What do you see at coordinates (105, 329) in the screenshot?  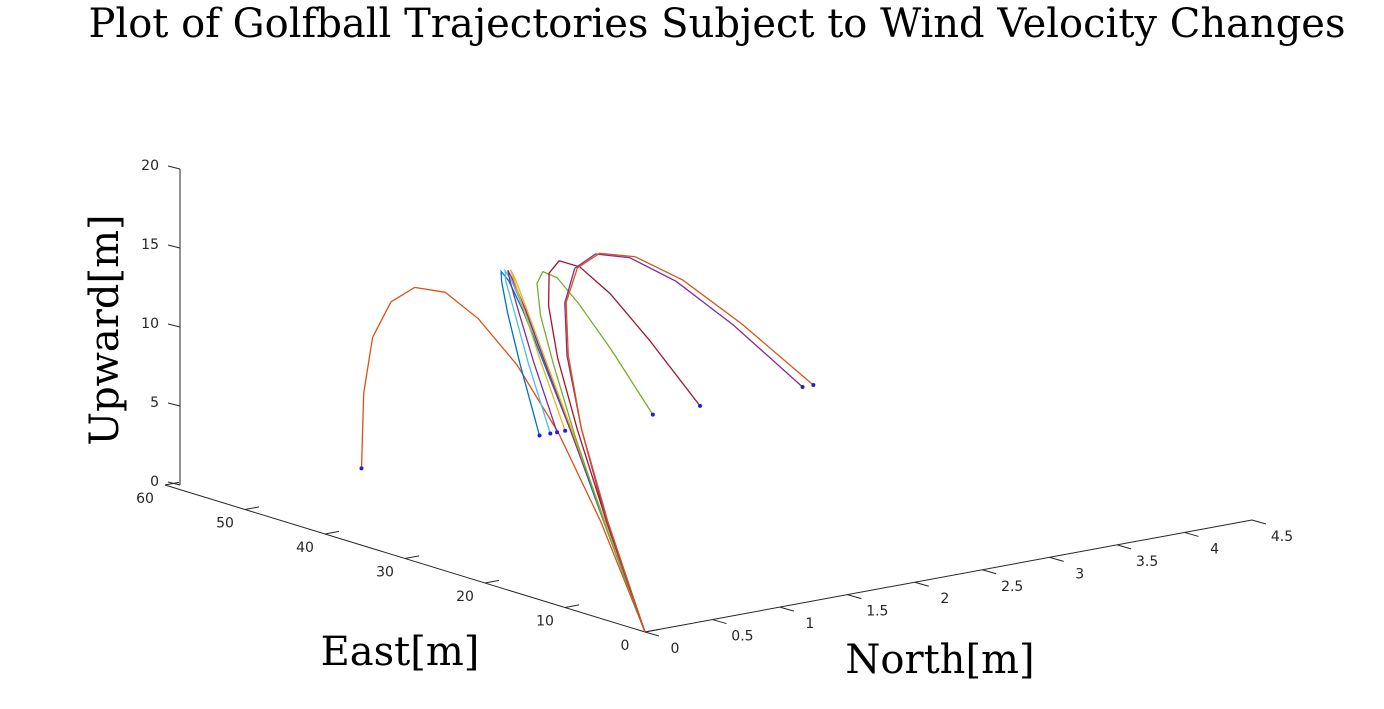 I see `z-axis-label: Upward[m]` at bounding box center [105, 329].